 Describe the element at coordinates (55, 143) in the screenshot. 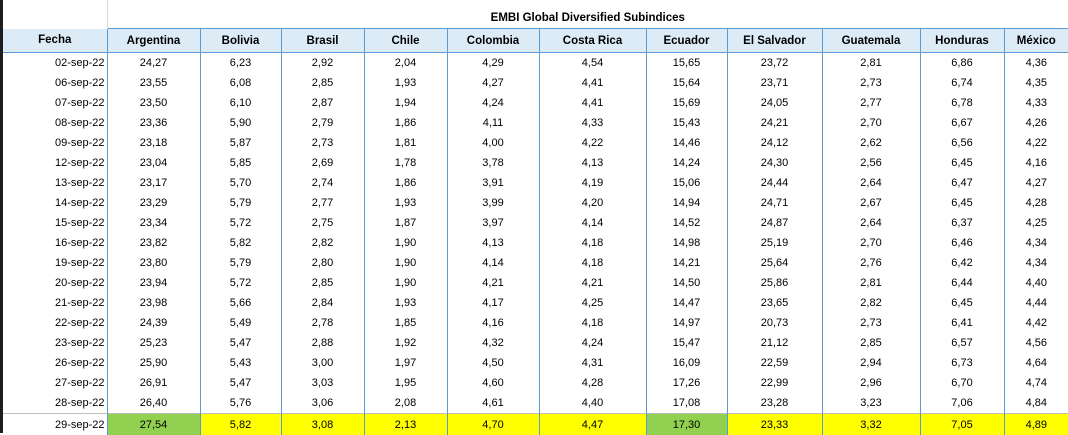

I see `date-cell: 09-sep-22` at that location.